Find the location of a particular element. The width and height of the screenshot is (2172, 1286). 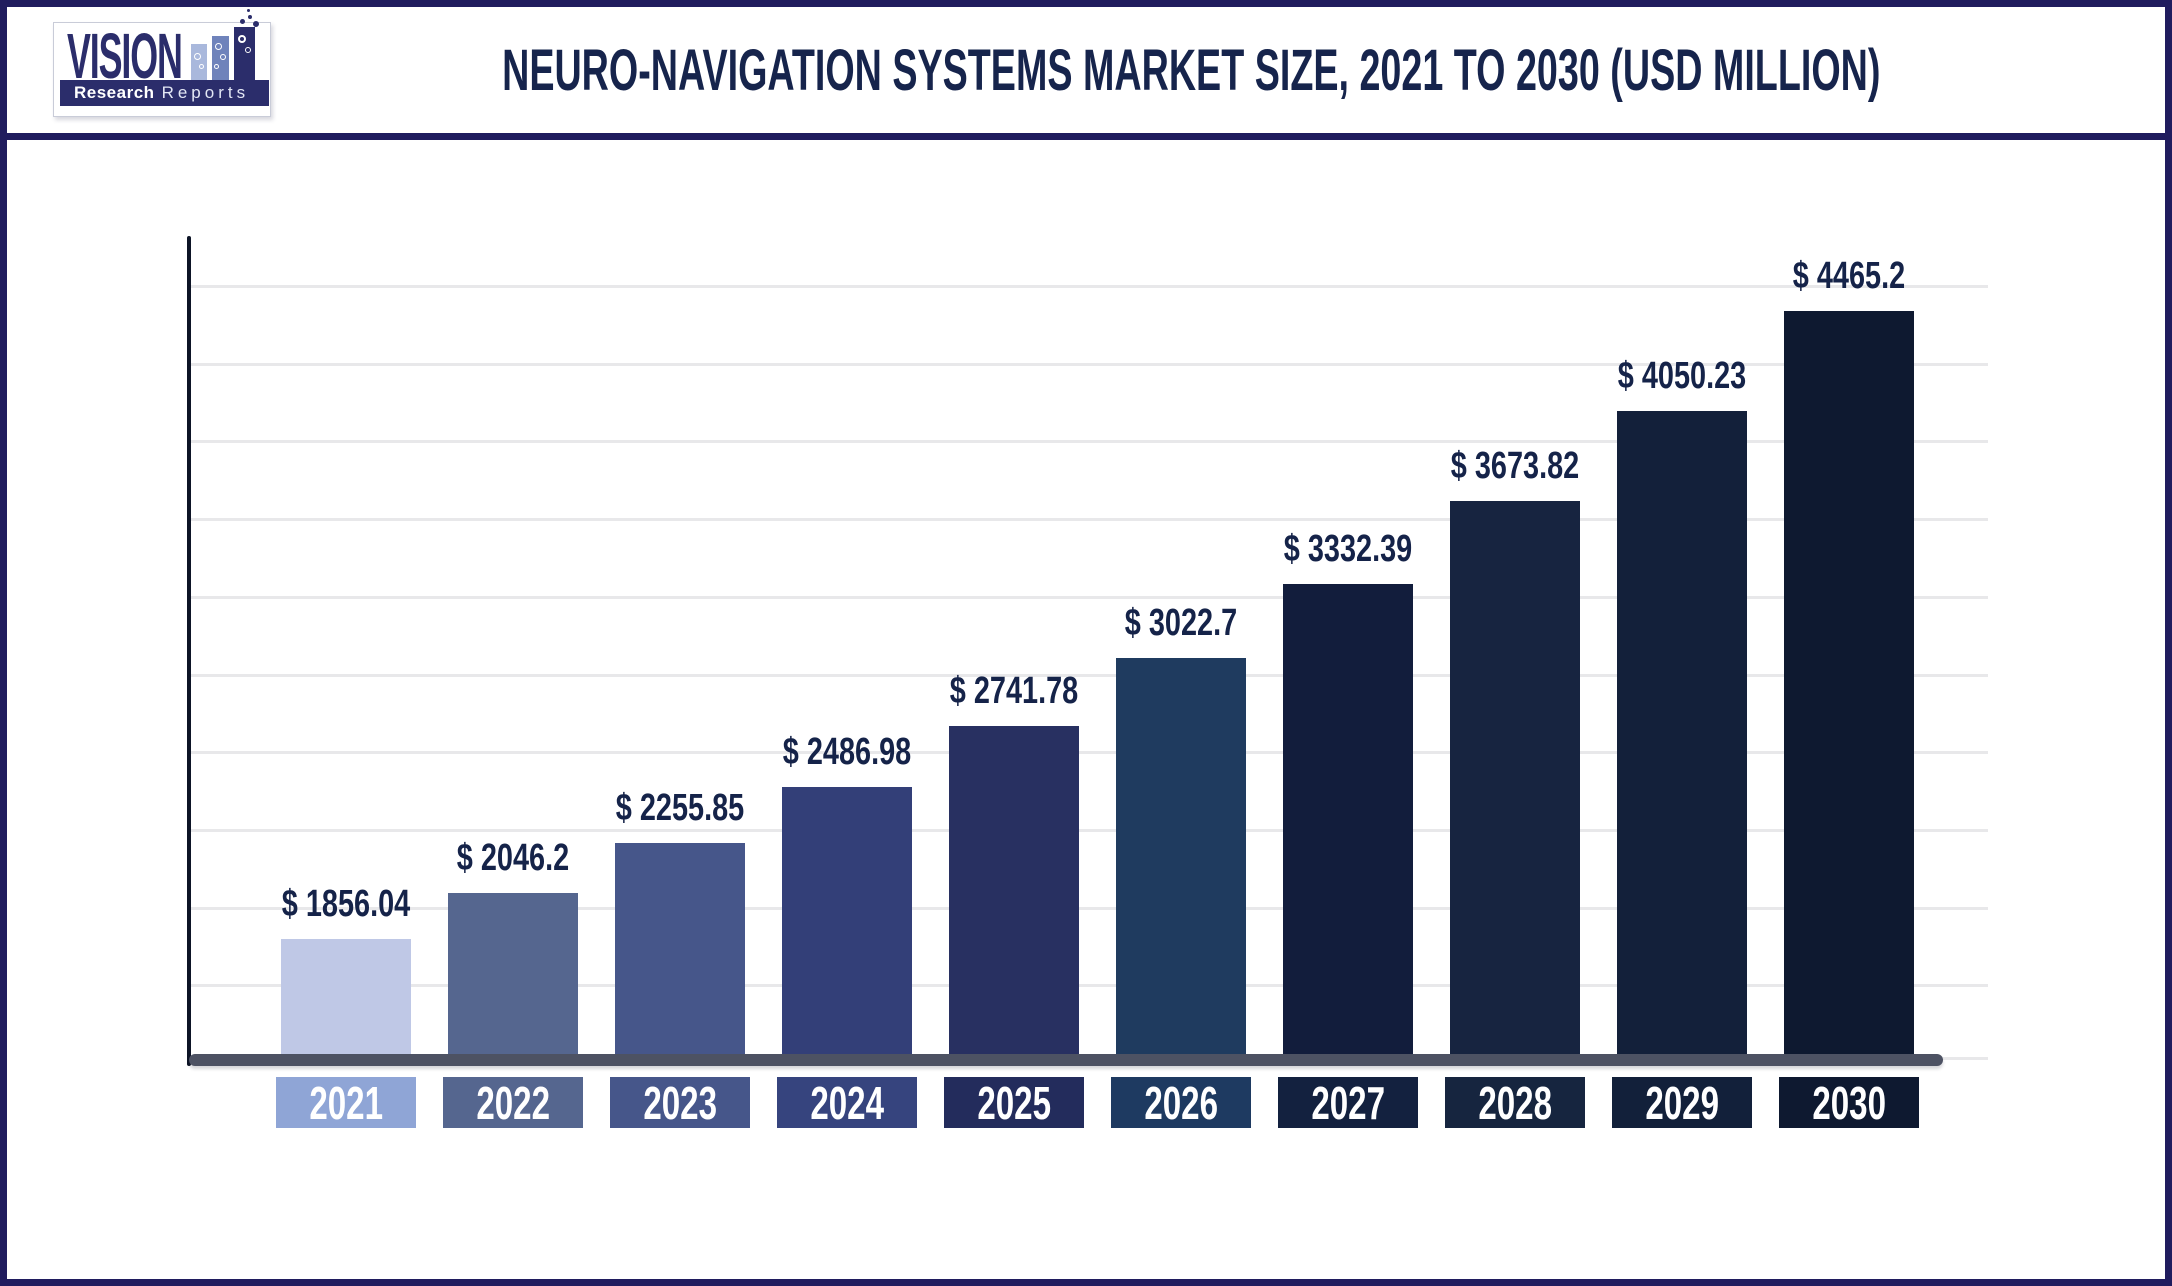

logo-bar-icon-light is located at coordinates (199, 62).